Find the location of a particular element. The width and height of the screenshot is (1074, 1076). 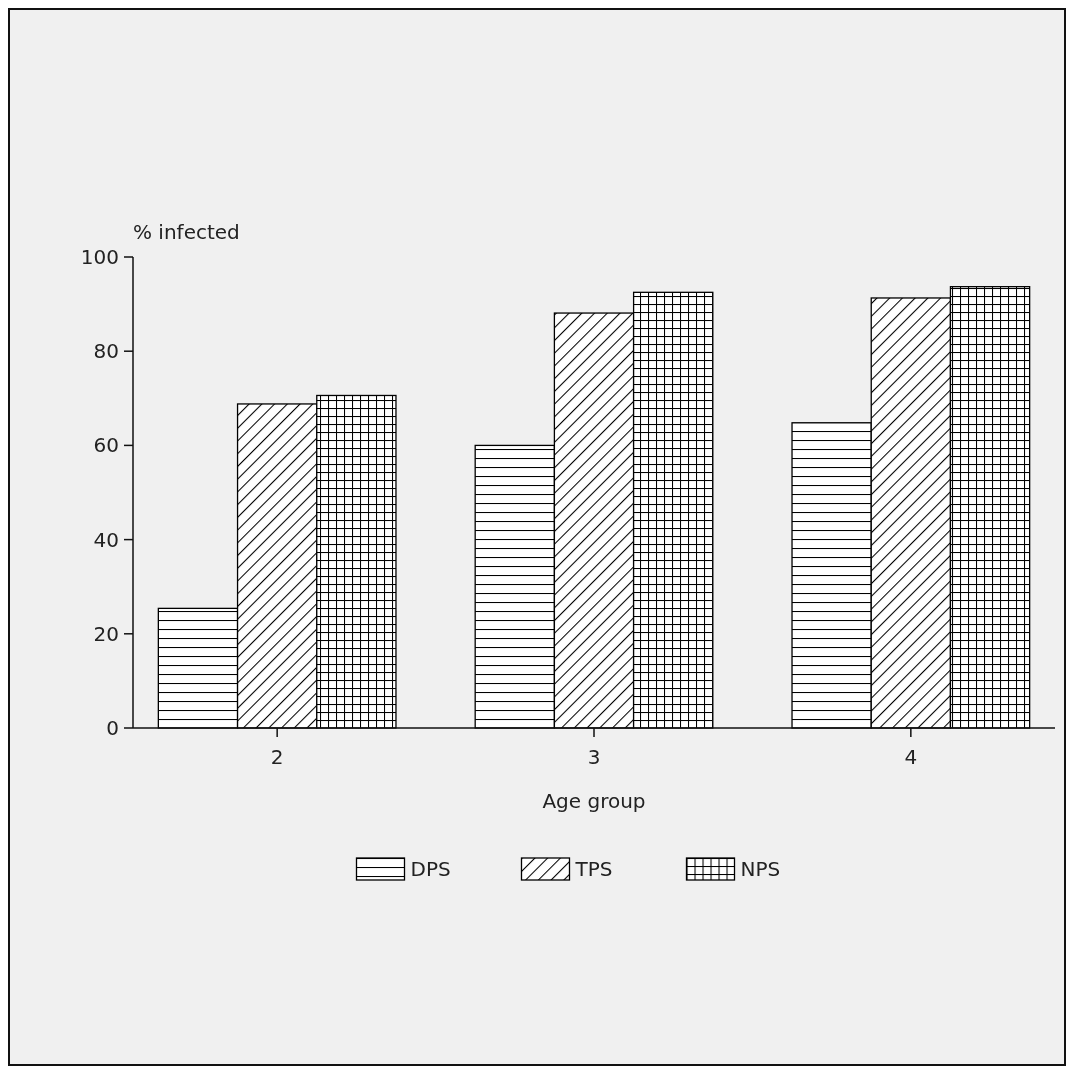

y-tick-label: 80 is located at coordinates (106, 351).